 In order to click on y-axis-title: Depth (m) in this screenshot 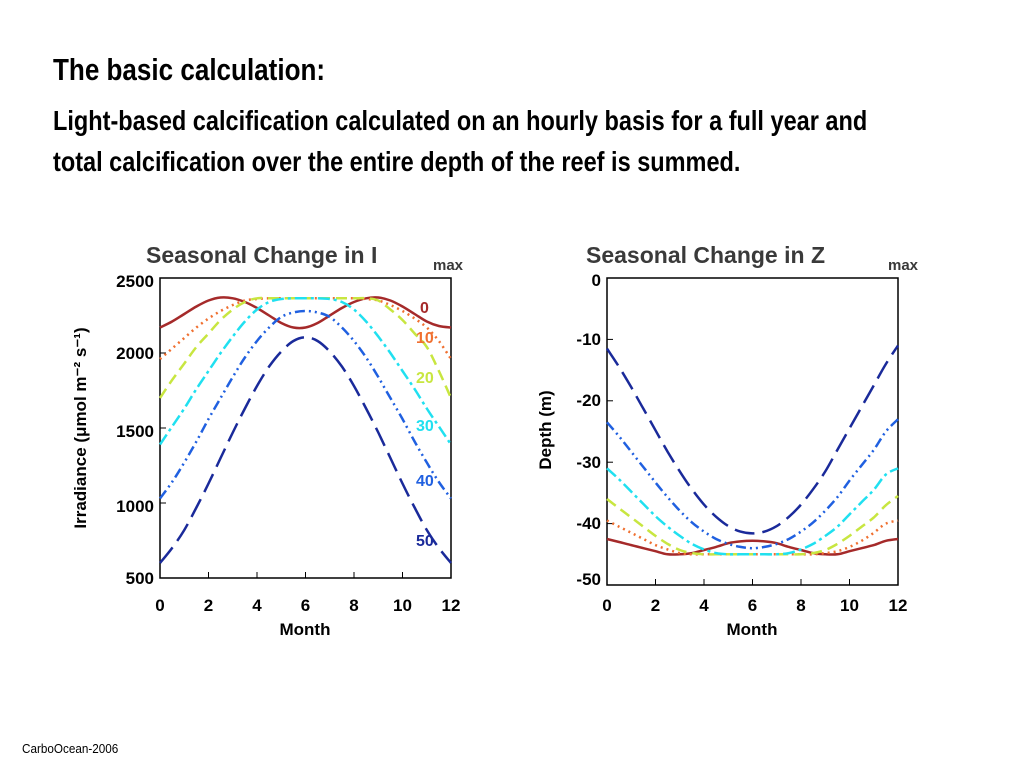, I will do `click(545, 429)`.